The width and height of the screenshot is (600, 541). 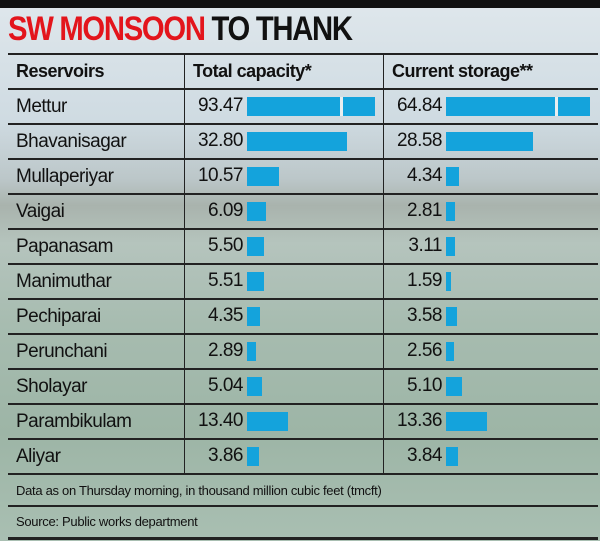 I want to click on table-row: Vaigai 6.09 2.81, so click(x=303, y=211).